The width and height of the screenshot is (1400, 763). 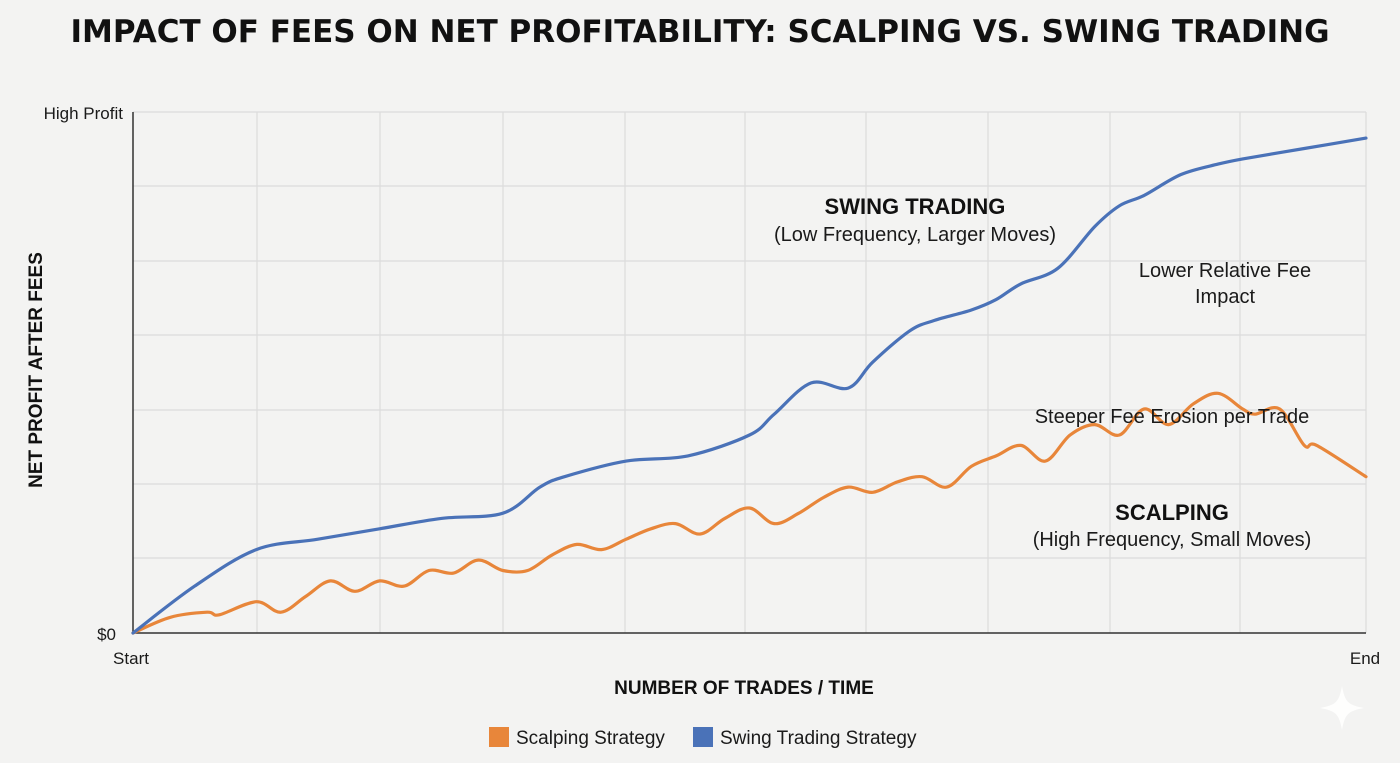 What do you see at coordinates (1172, 417) in the screenshot?
I see `annotation-steeper-fee: Steeper Fee Erosion per Trade` at bounding box center [1172, 417].